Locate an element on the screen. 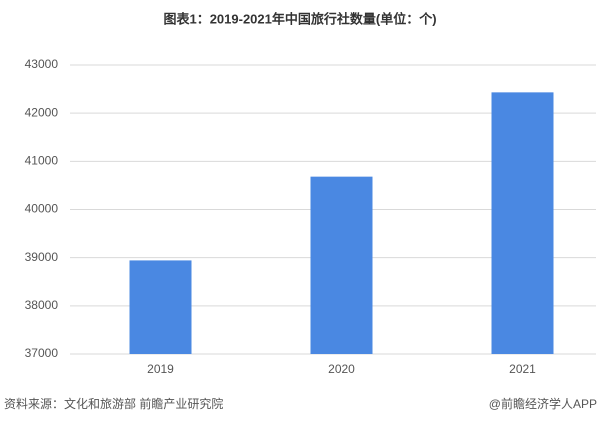  x-tick-label: 2019 is located at coordinates (160, 369).